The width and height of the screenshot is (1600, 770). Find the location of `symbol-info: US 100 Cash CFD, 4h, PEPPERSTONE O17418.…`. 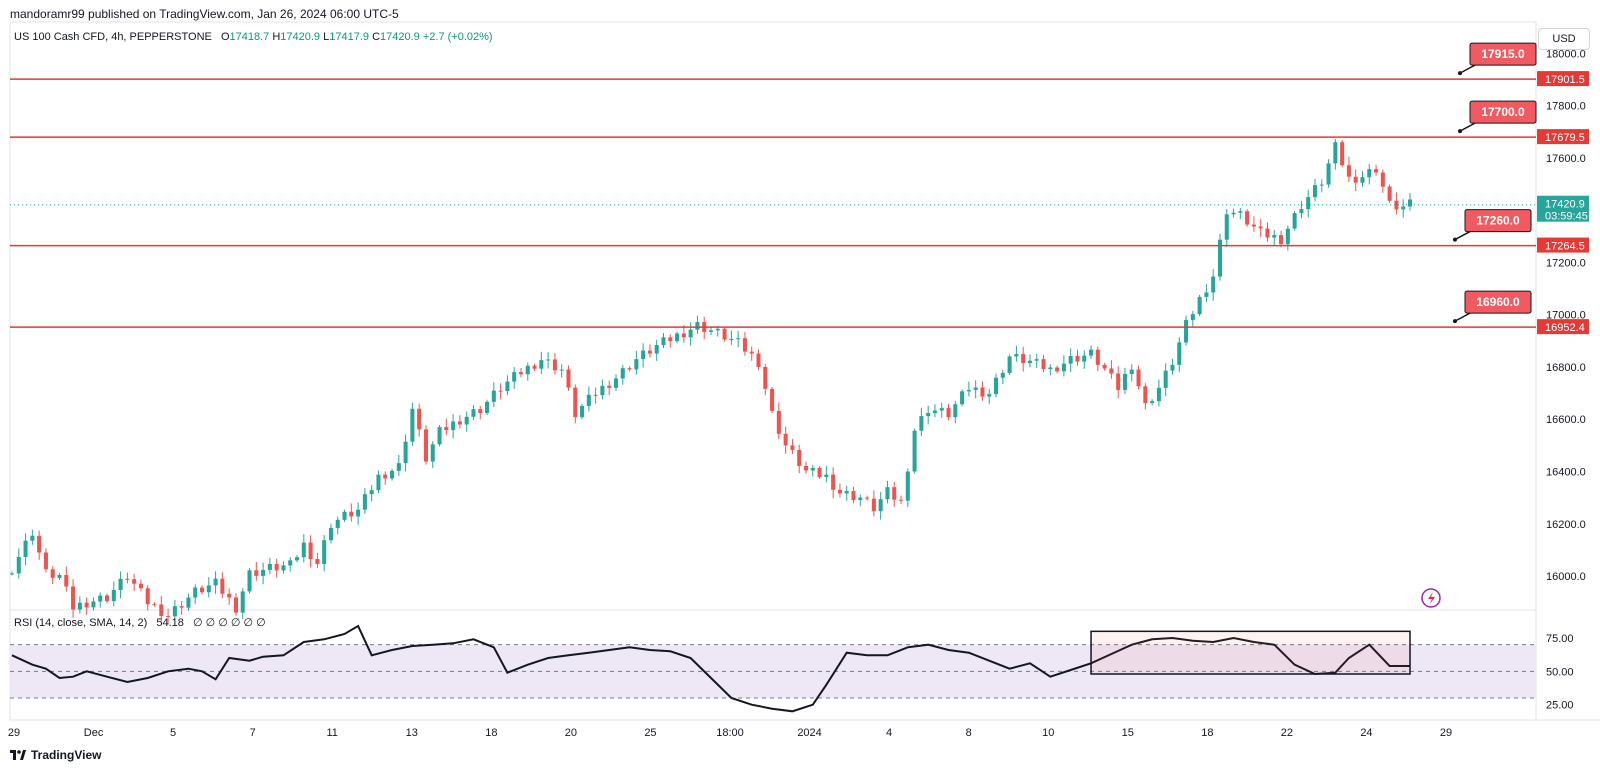

symbol-info: US 100 Cash CFD, 4h, PEPPERSTONE O17418.… is located at coordinates (253, 37).